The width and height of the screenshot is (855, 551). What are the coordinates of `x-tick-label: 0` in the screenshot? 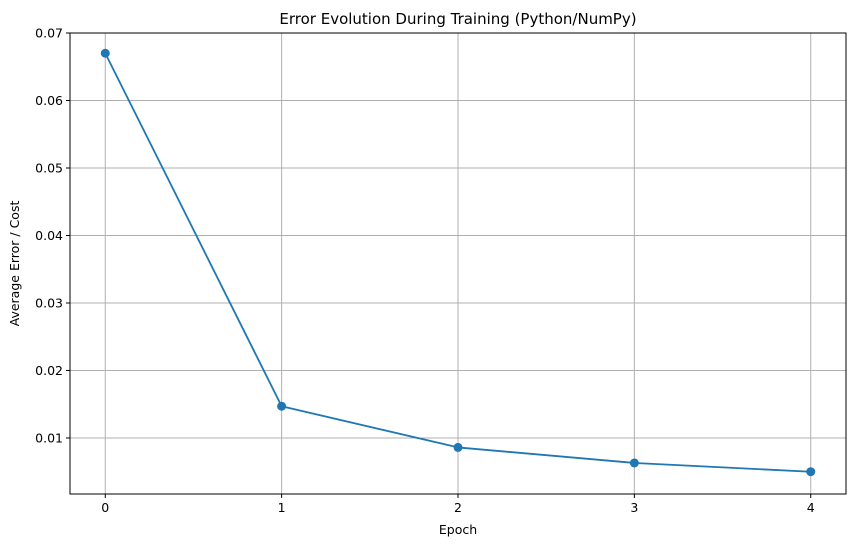 It's located at (105, 507).